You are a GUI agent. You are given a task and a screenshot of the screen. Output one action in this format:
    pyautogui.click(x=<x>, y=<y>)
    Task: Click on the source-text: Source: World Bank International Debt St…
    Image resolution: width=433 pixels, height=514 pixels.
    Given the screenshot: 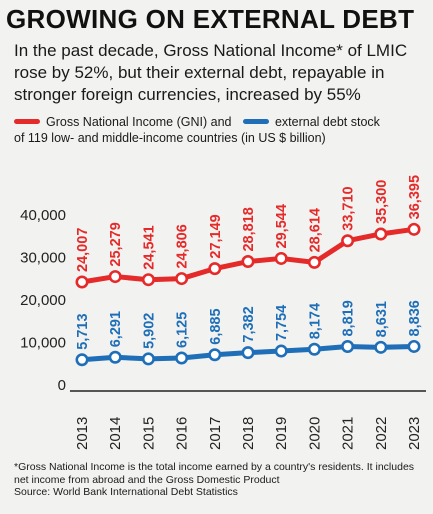 What is the action you would take?
    pyautogui.click(x=126, y=492)
    